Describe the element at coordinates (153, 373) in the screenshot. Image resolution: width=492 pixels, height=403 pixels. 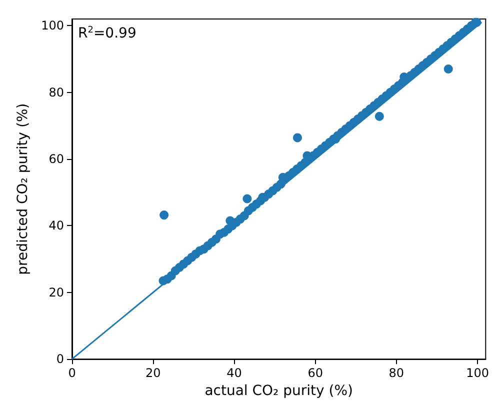
I see `x-tick-label: 20` at that location.